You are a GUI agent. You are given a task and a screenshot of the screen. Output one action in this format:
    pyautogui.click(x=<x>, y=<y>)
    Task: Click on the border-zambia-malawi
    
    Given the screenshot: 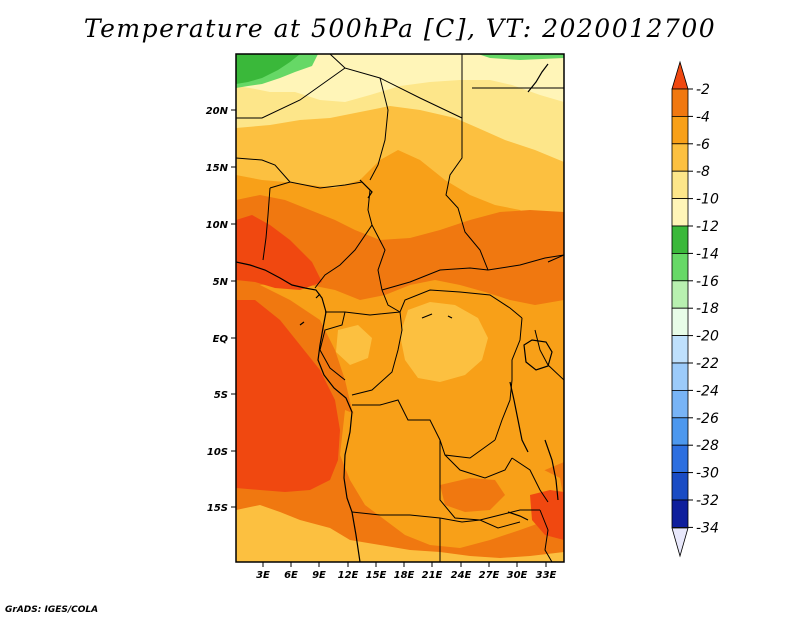 What is the action you would take?
    pyautogui.click(x=530, y=480)
    